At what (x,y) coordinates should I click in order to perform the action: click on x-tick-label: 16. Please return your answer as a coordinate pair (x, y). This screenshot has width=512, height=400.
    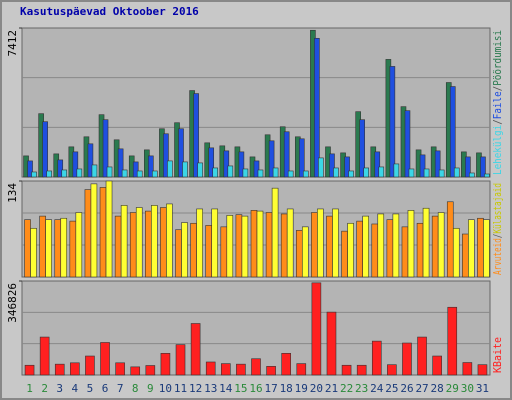
    Looking at the image, I should click on (255, 388).